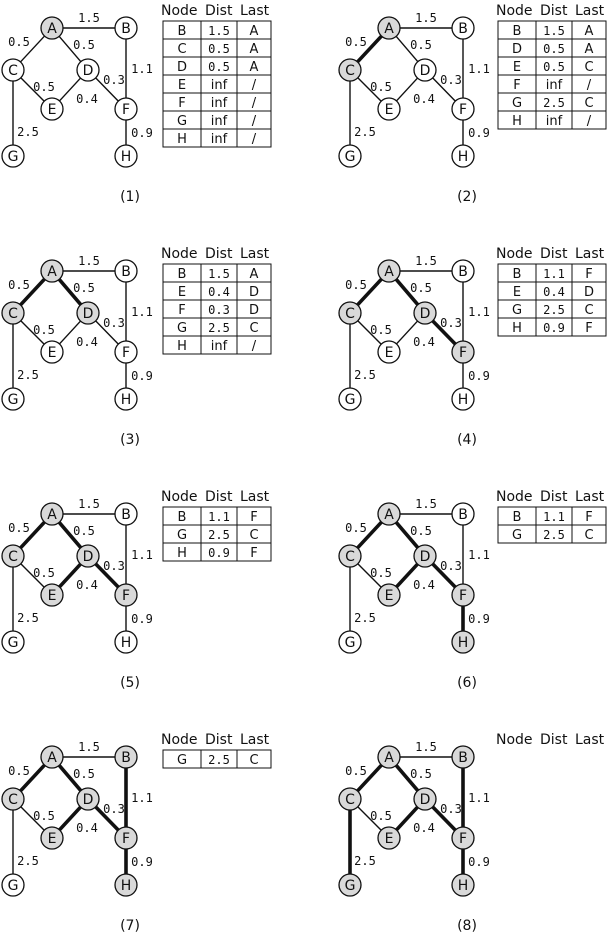  Describe the element at coordinates (516, 85) in the screenshot. I see `cell-node: F` at that location.